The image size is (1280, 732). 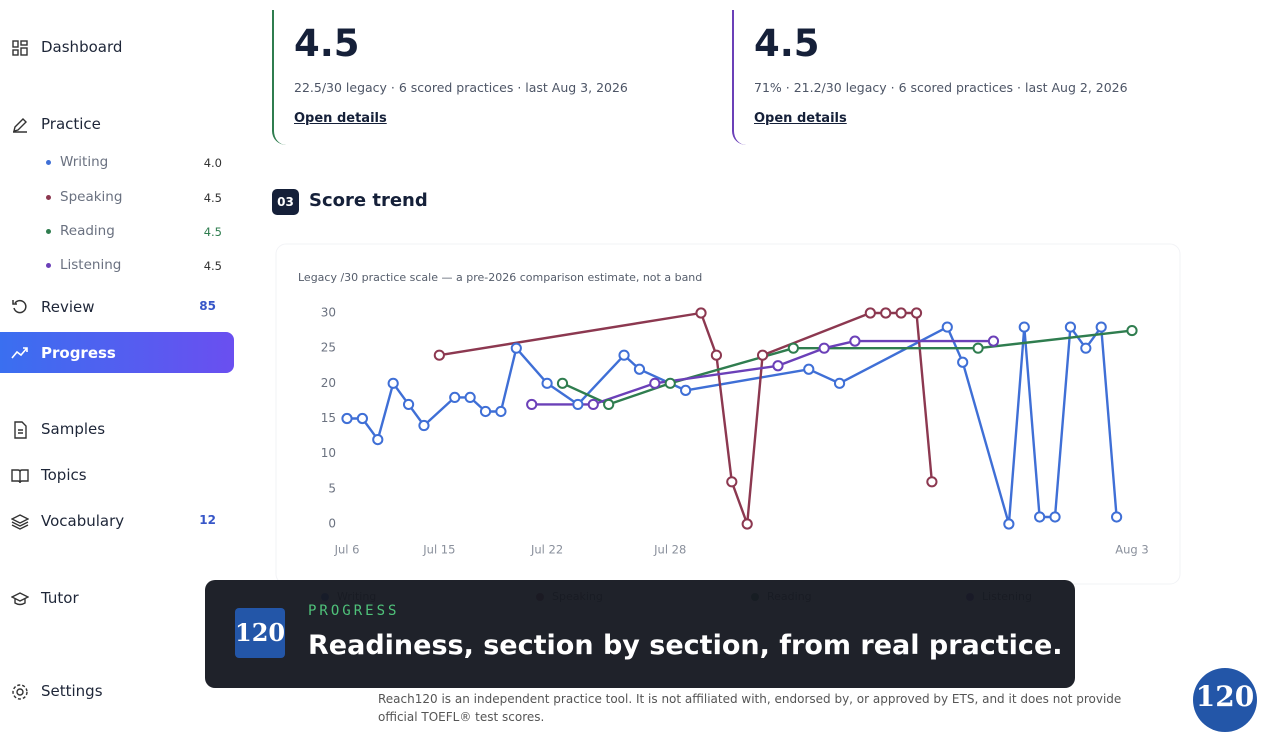 What do you see at coordinates (117, 352) in the screenshot?
I see `active-highlight` at bounding box center [117, 352].